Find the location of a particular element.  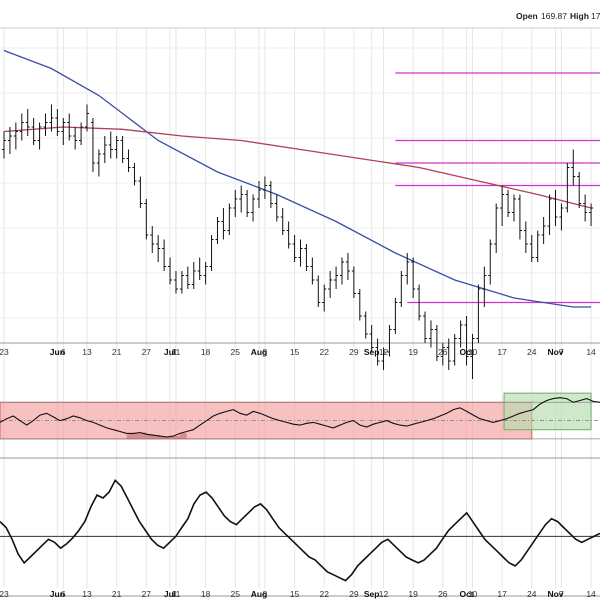

x-tick-label-bottom: 18 is located at coordinates (206, 594).